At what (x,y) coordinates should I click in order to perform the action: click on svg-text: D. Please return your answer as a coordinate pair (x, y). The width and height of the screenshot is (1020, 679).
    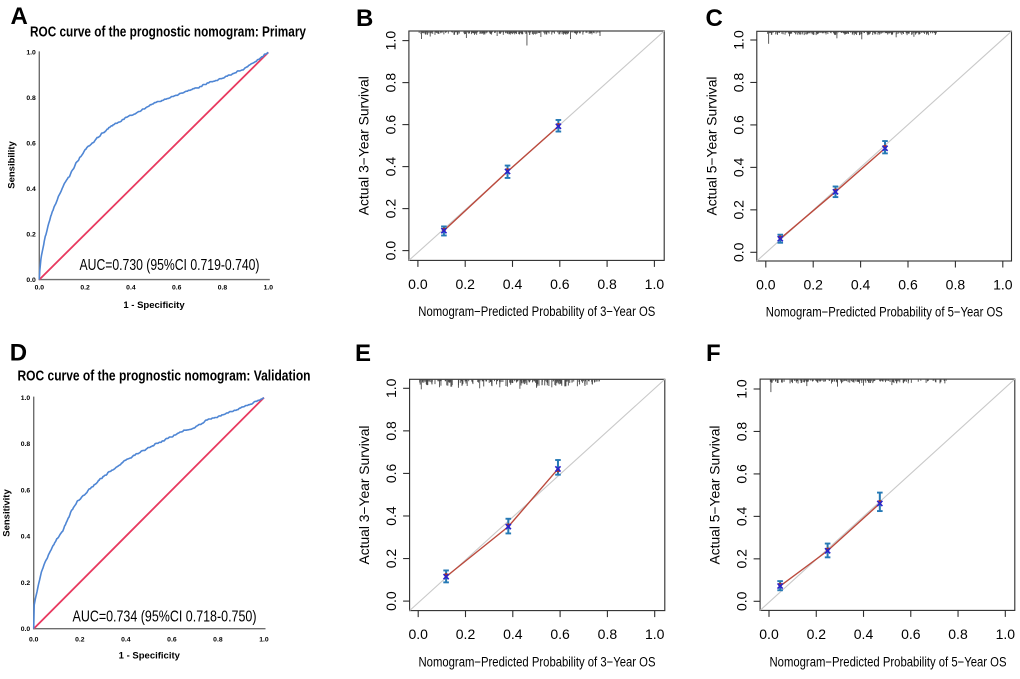
    Looking at the image, I should click on (18, 352).